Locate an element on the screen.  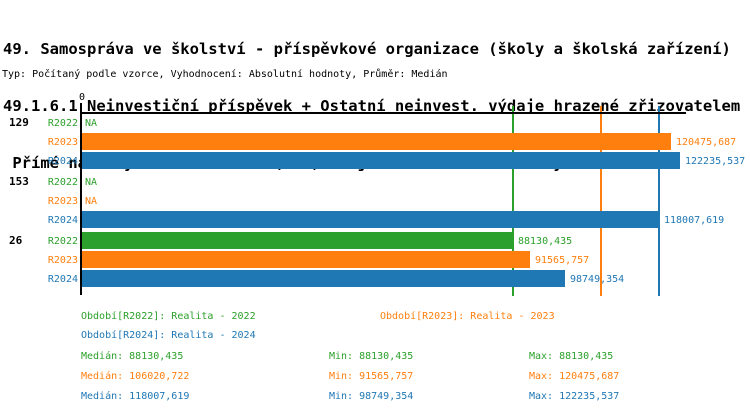
bar-r2022 is located at coordinates (297, 240).